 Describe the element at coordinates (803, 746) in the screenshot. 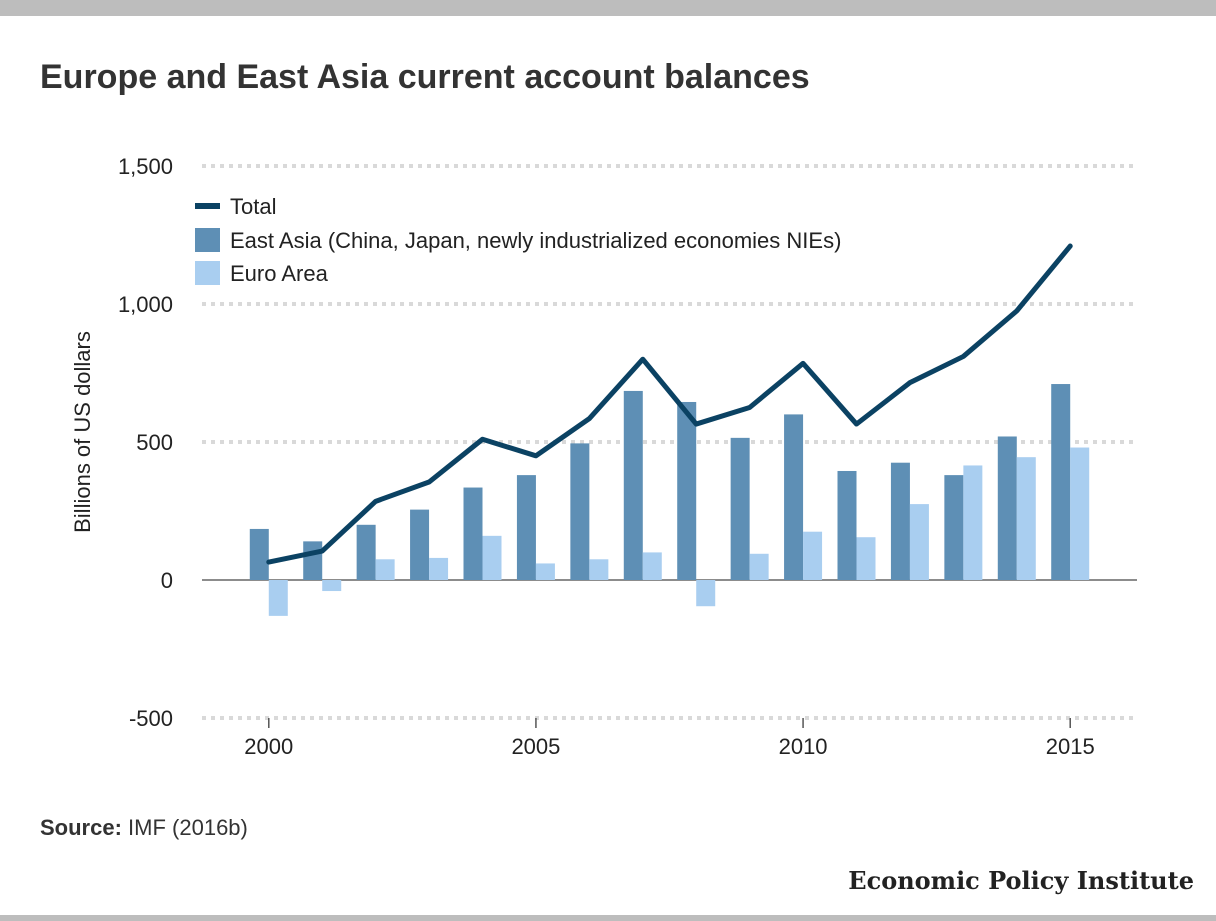

I see `x-tick-label: 2010` at that location.